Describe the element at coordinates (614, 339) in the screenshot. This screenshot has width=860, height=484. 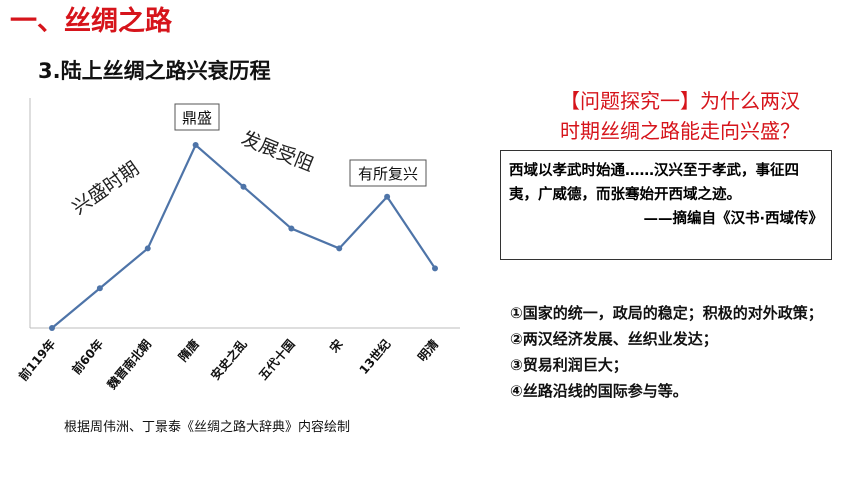
I see `reason-item-2: ②两汉经济发展、丝织业发达；` at that location.